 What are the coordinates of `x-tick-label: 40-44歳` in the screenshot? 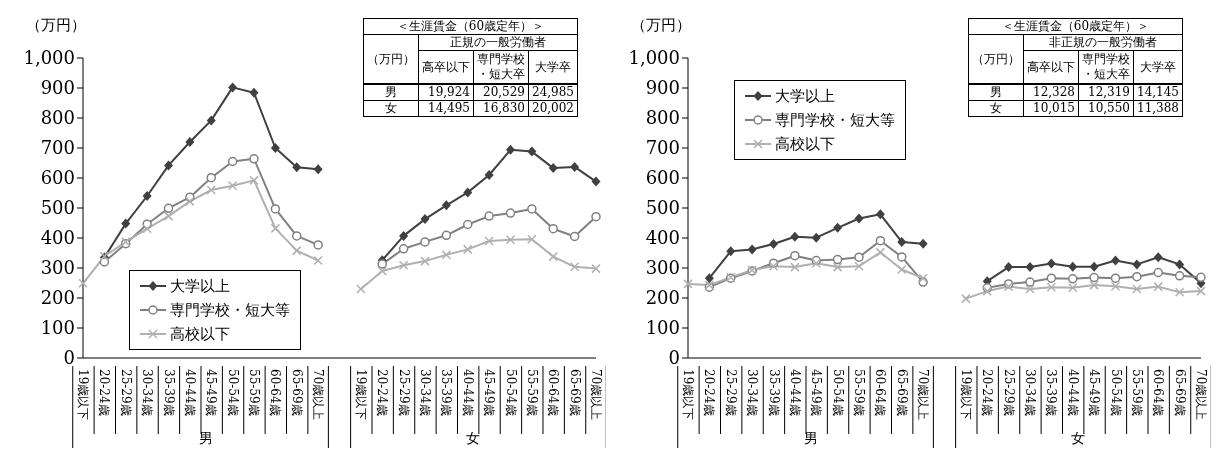 It's located at (794, 392).